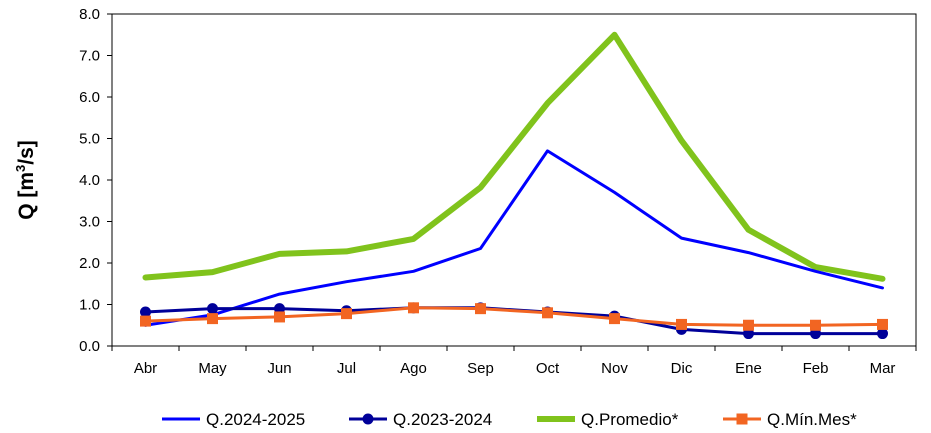 The height and width of the screenshot is (433, 931). Describe the element at coordinates (514, 361) in the screenshot. I see `x-axis: Abr May Jun Jul Ago Sep Oct Nov Dic Ene Feb Mar` at that location.